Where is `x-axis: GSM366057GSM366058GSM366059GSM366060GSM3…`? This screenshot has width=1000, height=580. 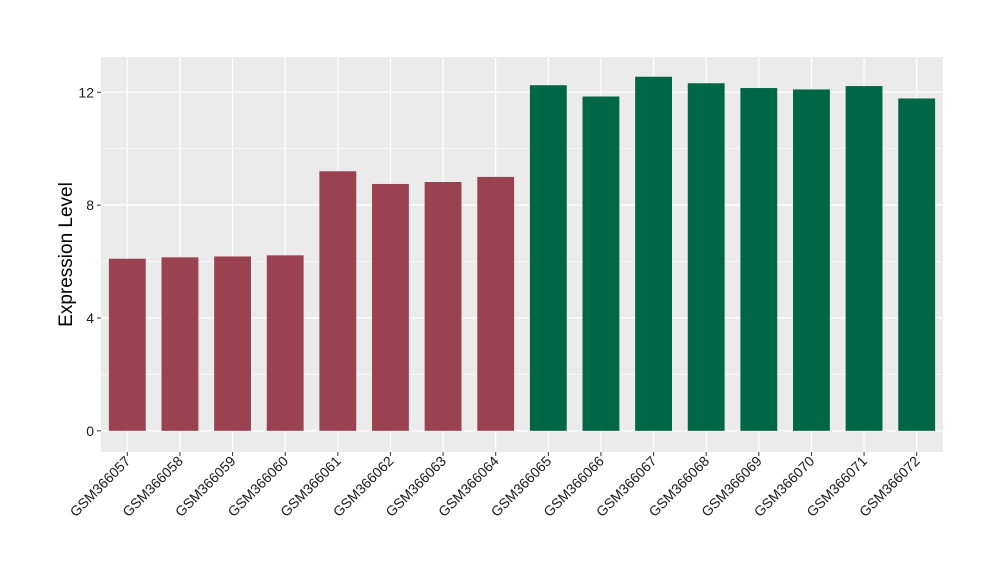 x-axis: GSM366057GSM366058GSM366059GSM366060GSM3… is located at coordinates (495, 486).